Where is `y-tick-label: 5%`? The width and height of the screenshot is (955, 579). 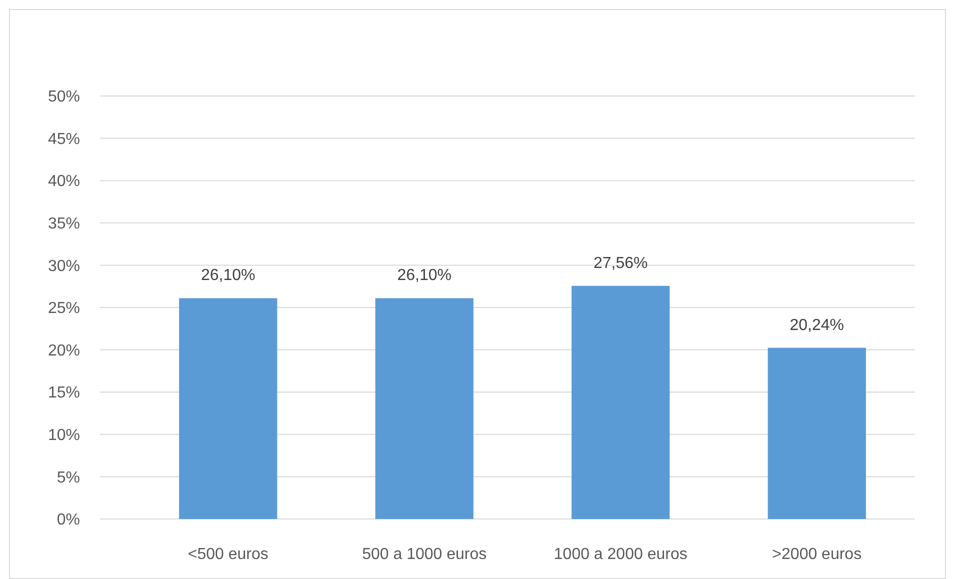
y-tick-label: 5% is located at coordinates (68, 477).